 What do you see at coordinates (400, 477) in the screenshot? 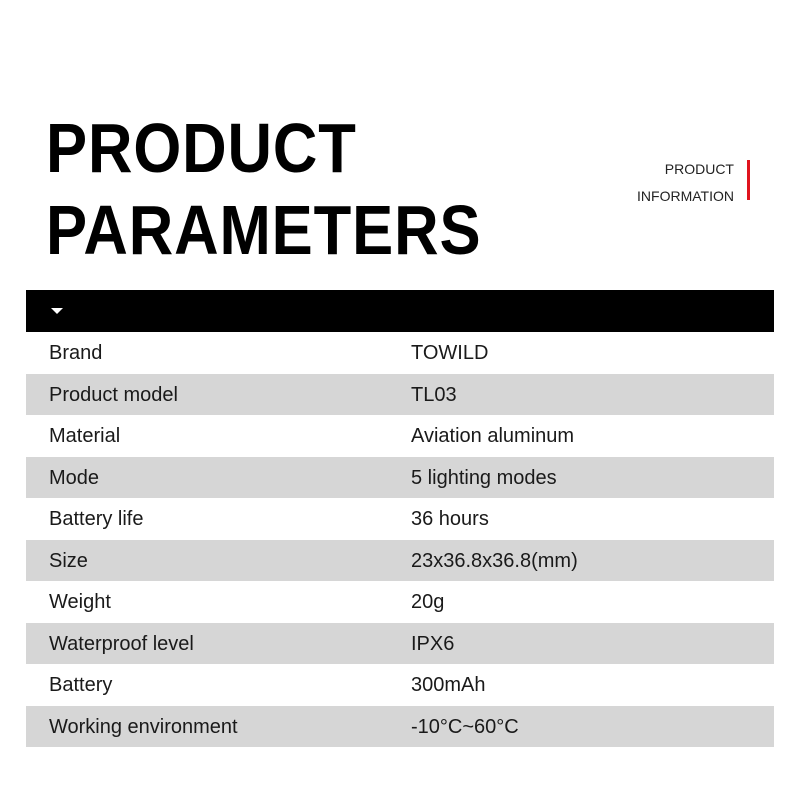
I see `table-row: Mode 5 lighting modes` at bounding box center [400, 477].